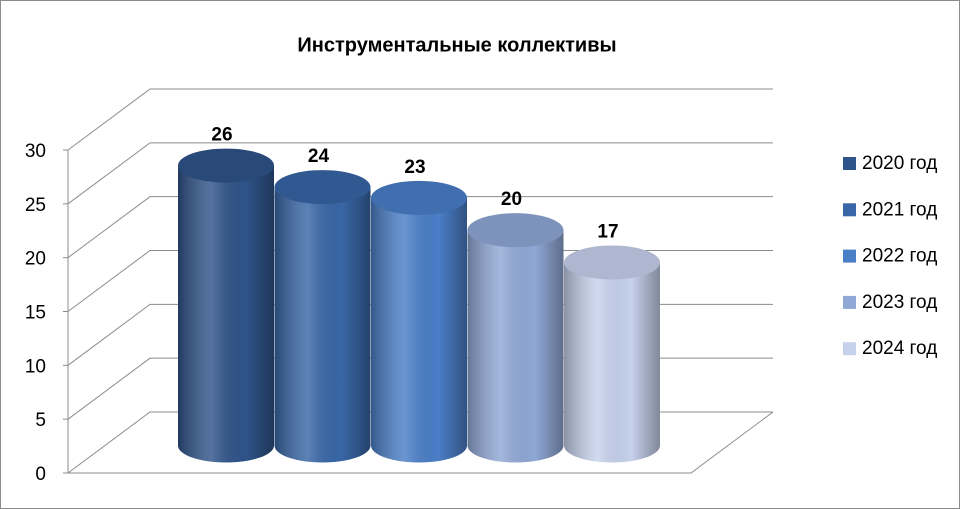  I want to click on legend-label: 2022 год, so click(899, 256).